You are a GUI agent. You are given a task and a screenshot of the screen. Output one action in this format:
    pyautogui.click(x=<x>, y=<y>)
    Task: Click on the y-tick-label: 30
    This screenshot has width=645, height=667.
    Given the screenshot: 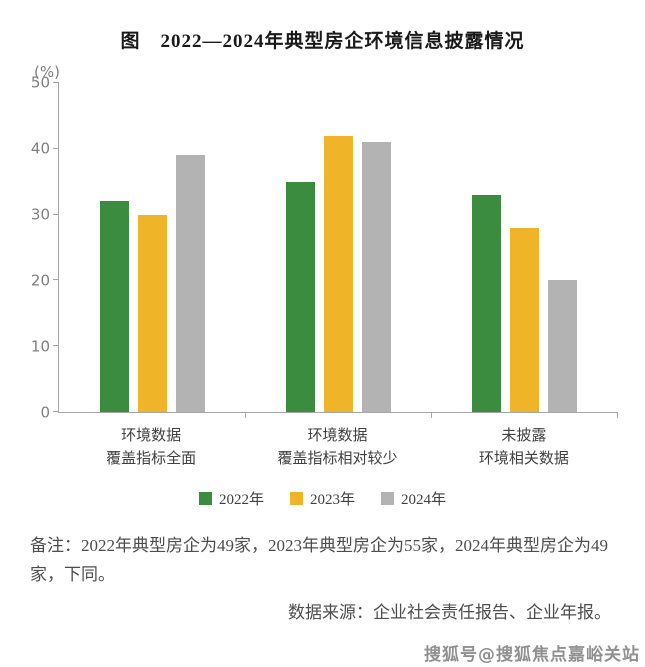 What is the action you would take?
    pyautogui.click(x=40, y=214)
    